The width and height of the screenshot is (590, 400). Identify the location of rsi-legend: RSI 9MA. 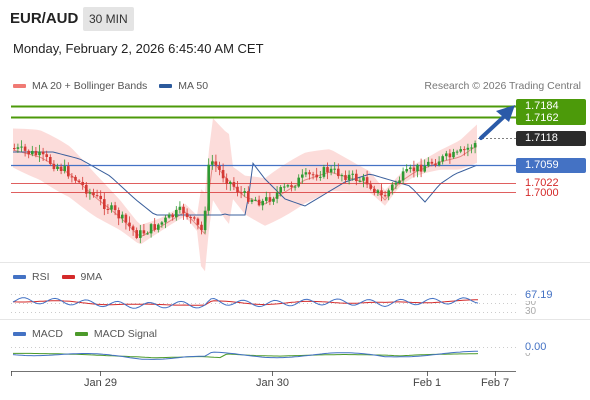
(63, 277).